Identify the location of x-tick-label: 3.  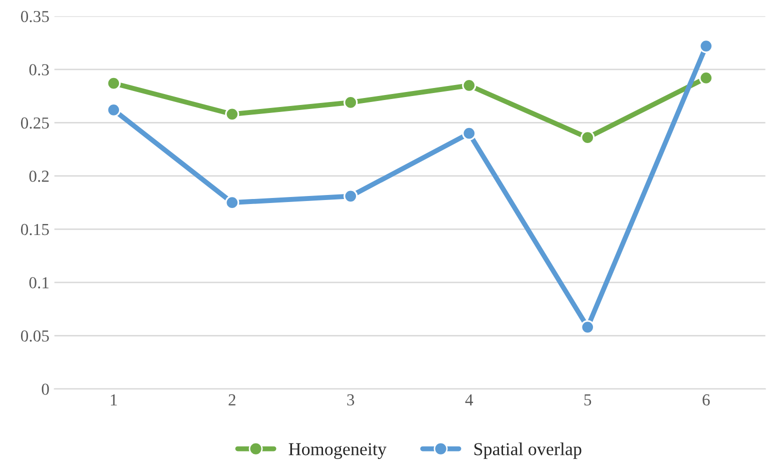
(350, 400).